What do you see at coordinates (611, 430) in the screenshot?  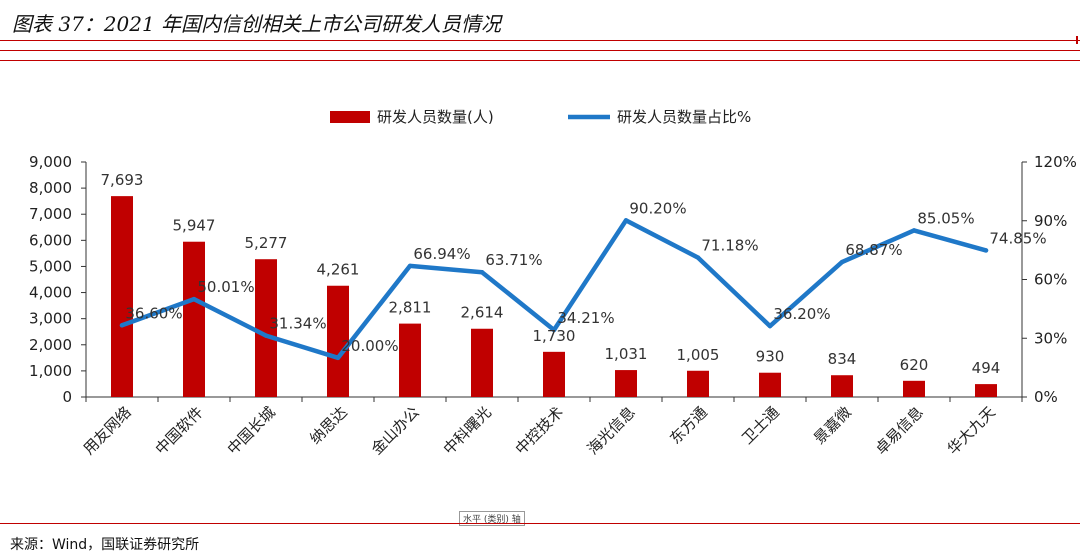 I see `x-category-label: 海光信息` at bounding box center [611, 430].